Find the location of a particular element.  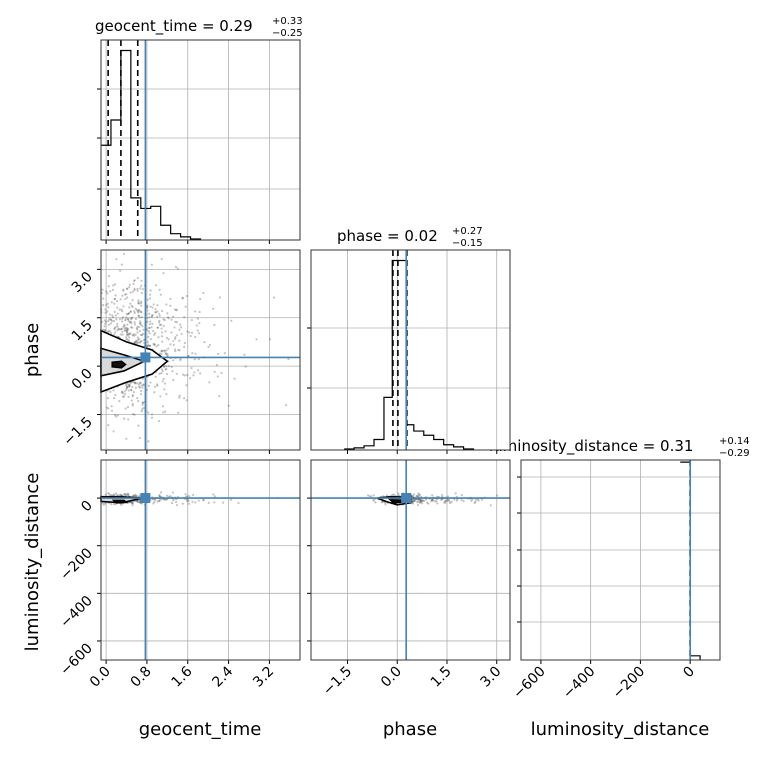

panel-2d-pg-border is located at coordinates (200, 350).